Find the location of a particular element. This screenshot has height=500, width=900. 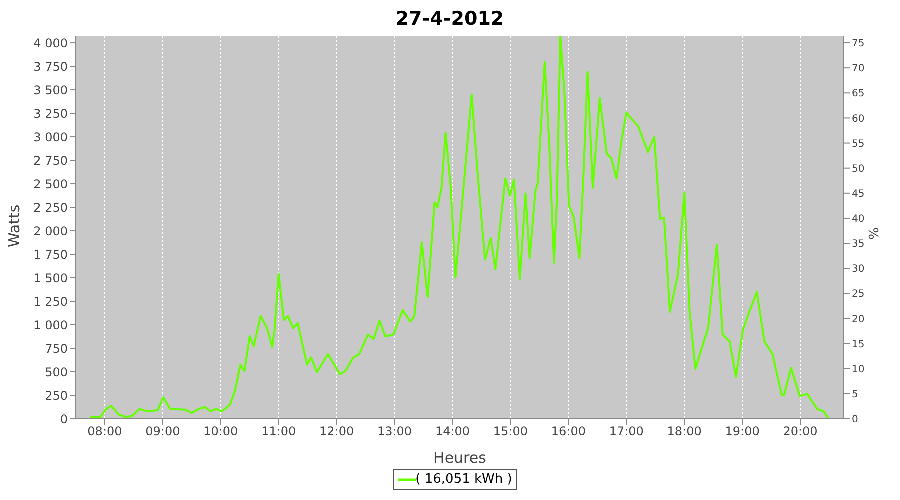

y2-tick-label: 10 is located at coordinates (858, 370).